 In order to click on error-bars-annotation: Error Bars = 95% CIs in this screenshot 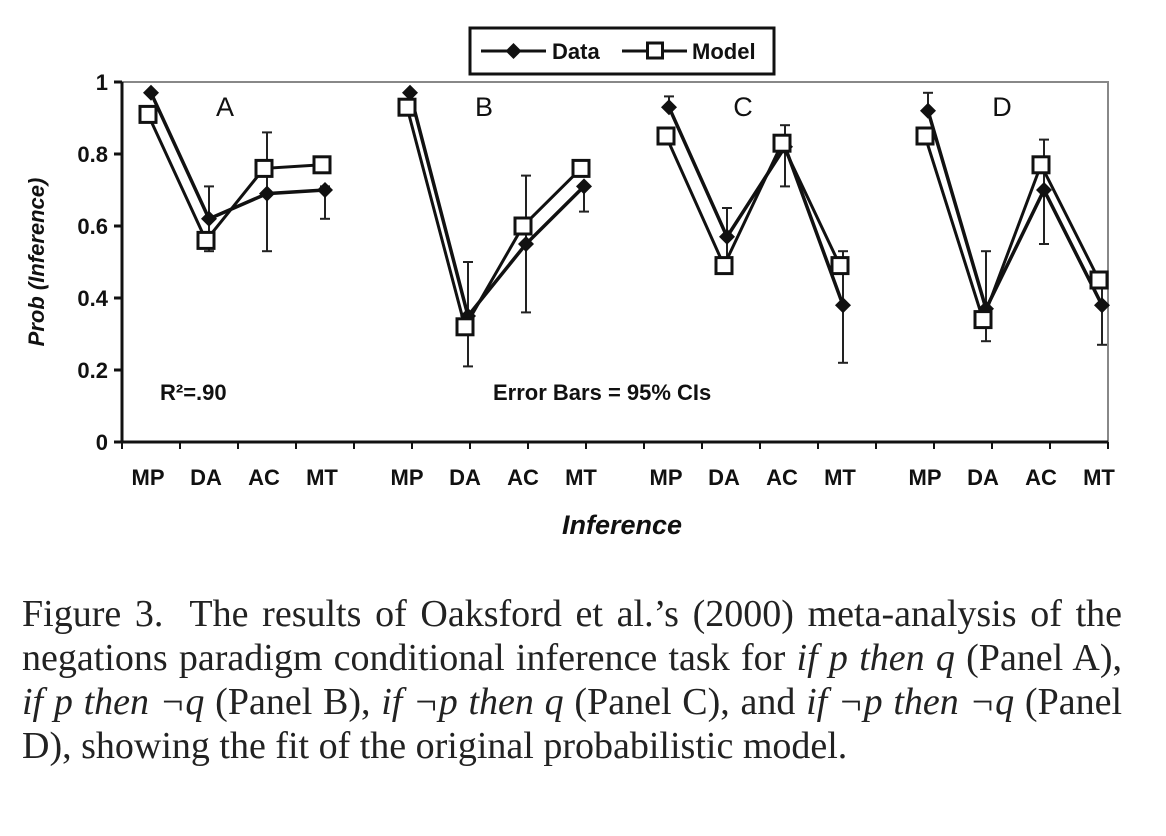, I will do `click(602, 392)`.